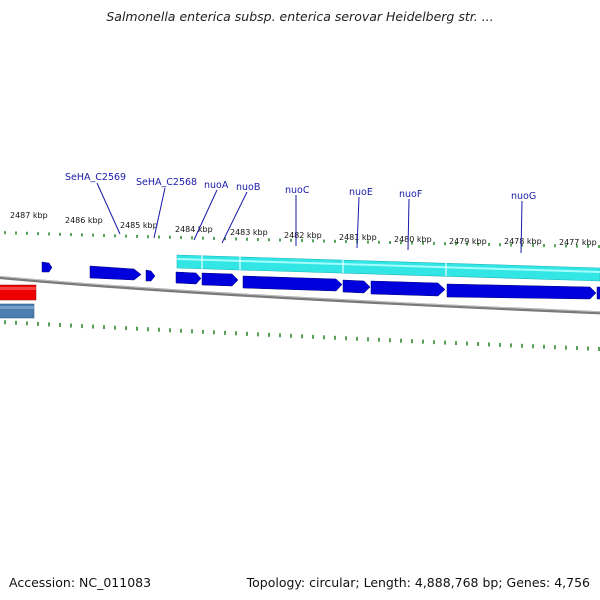 The width and height of the screenshot is (600, 600). Describe the element at coordinates (361, 192) in the screenshot. I see `gene-label: nuoE` at that location.